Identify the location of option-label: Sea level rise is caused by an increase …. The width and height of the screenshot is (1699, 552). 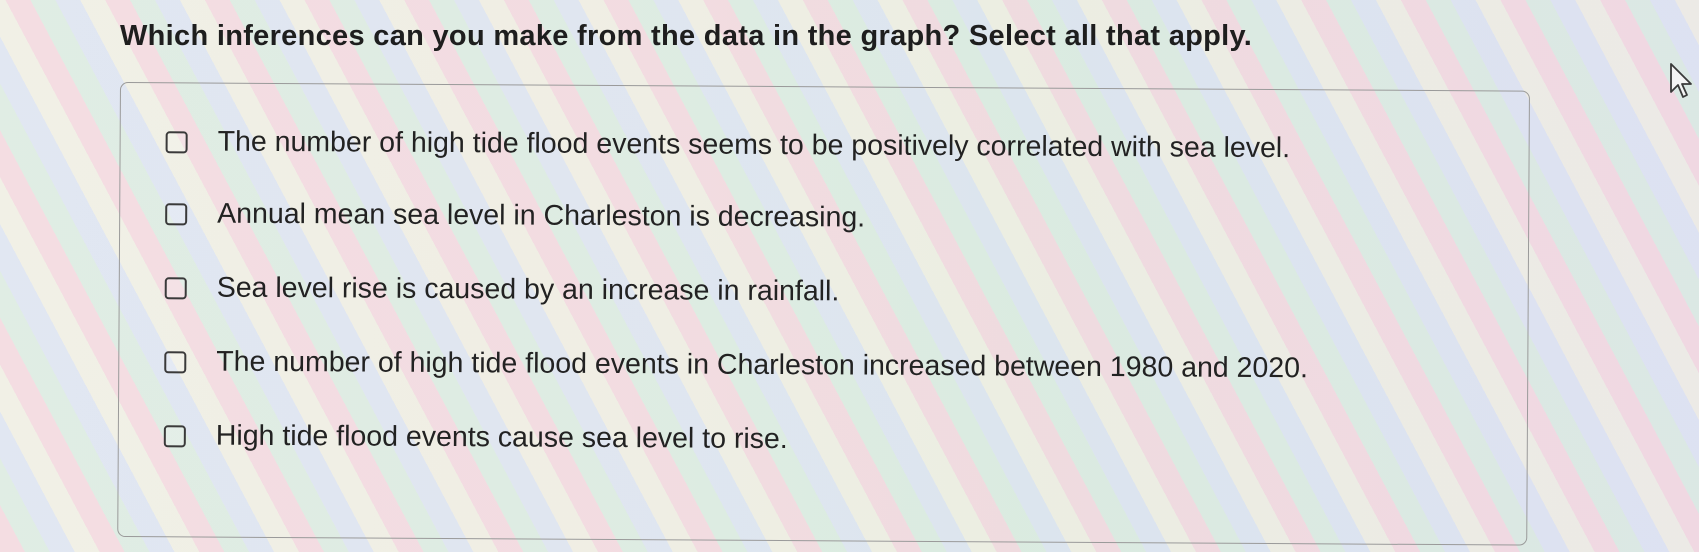
(528, 289).